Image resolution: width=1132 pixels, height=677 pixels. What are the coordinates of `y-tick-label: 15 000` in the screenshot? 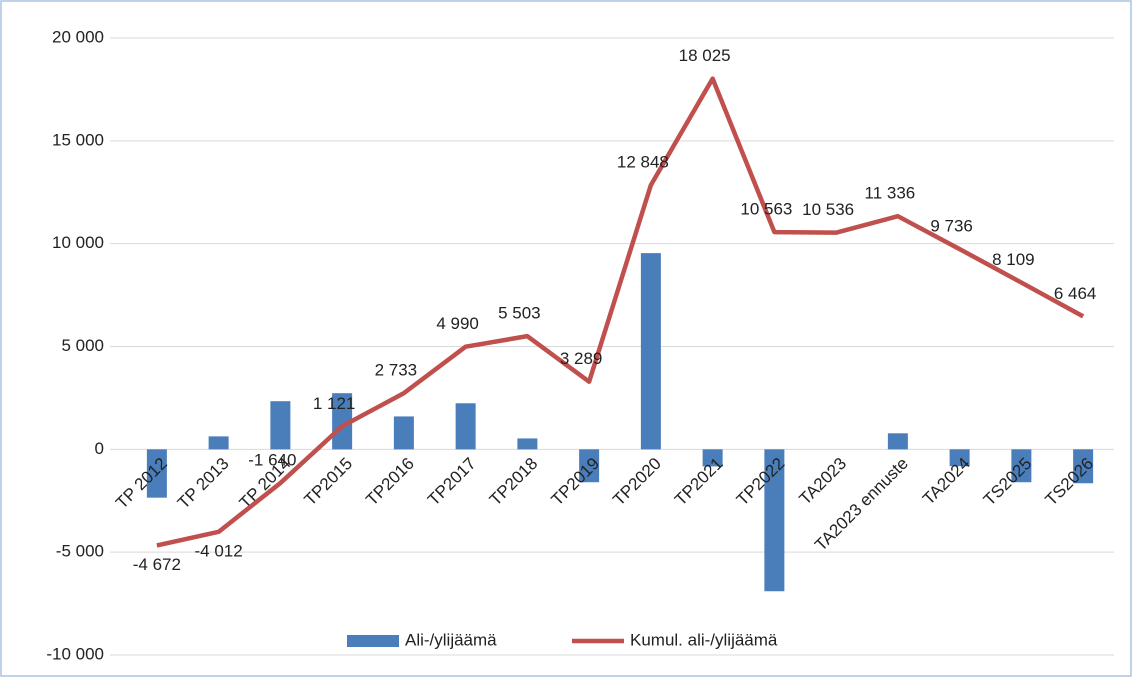 It's located at (78, 139).